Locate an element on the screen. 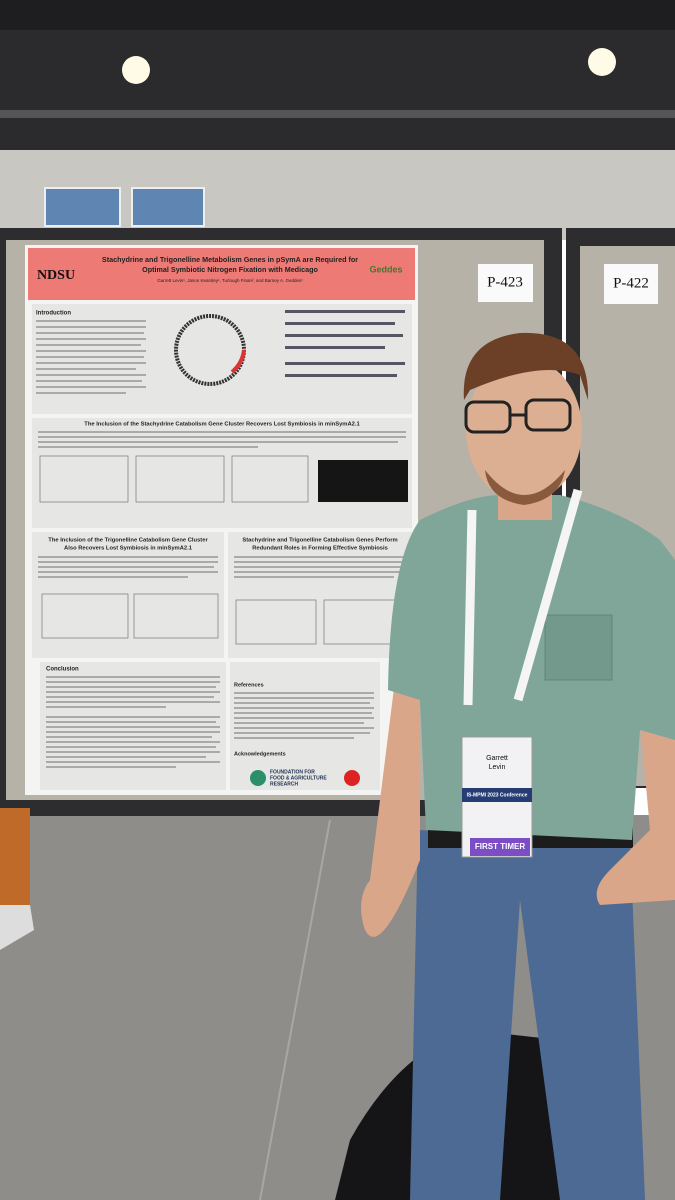 Image resolution: width=675 pixels, height=1200 pixels. board-number: P-423 is located at coordinates (505, 282).